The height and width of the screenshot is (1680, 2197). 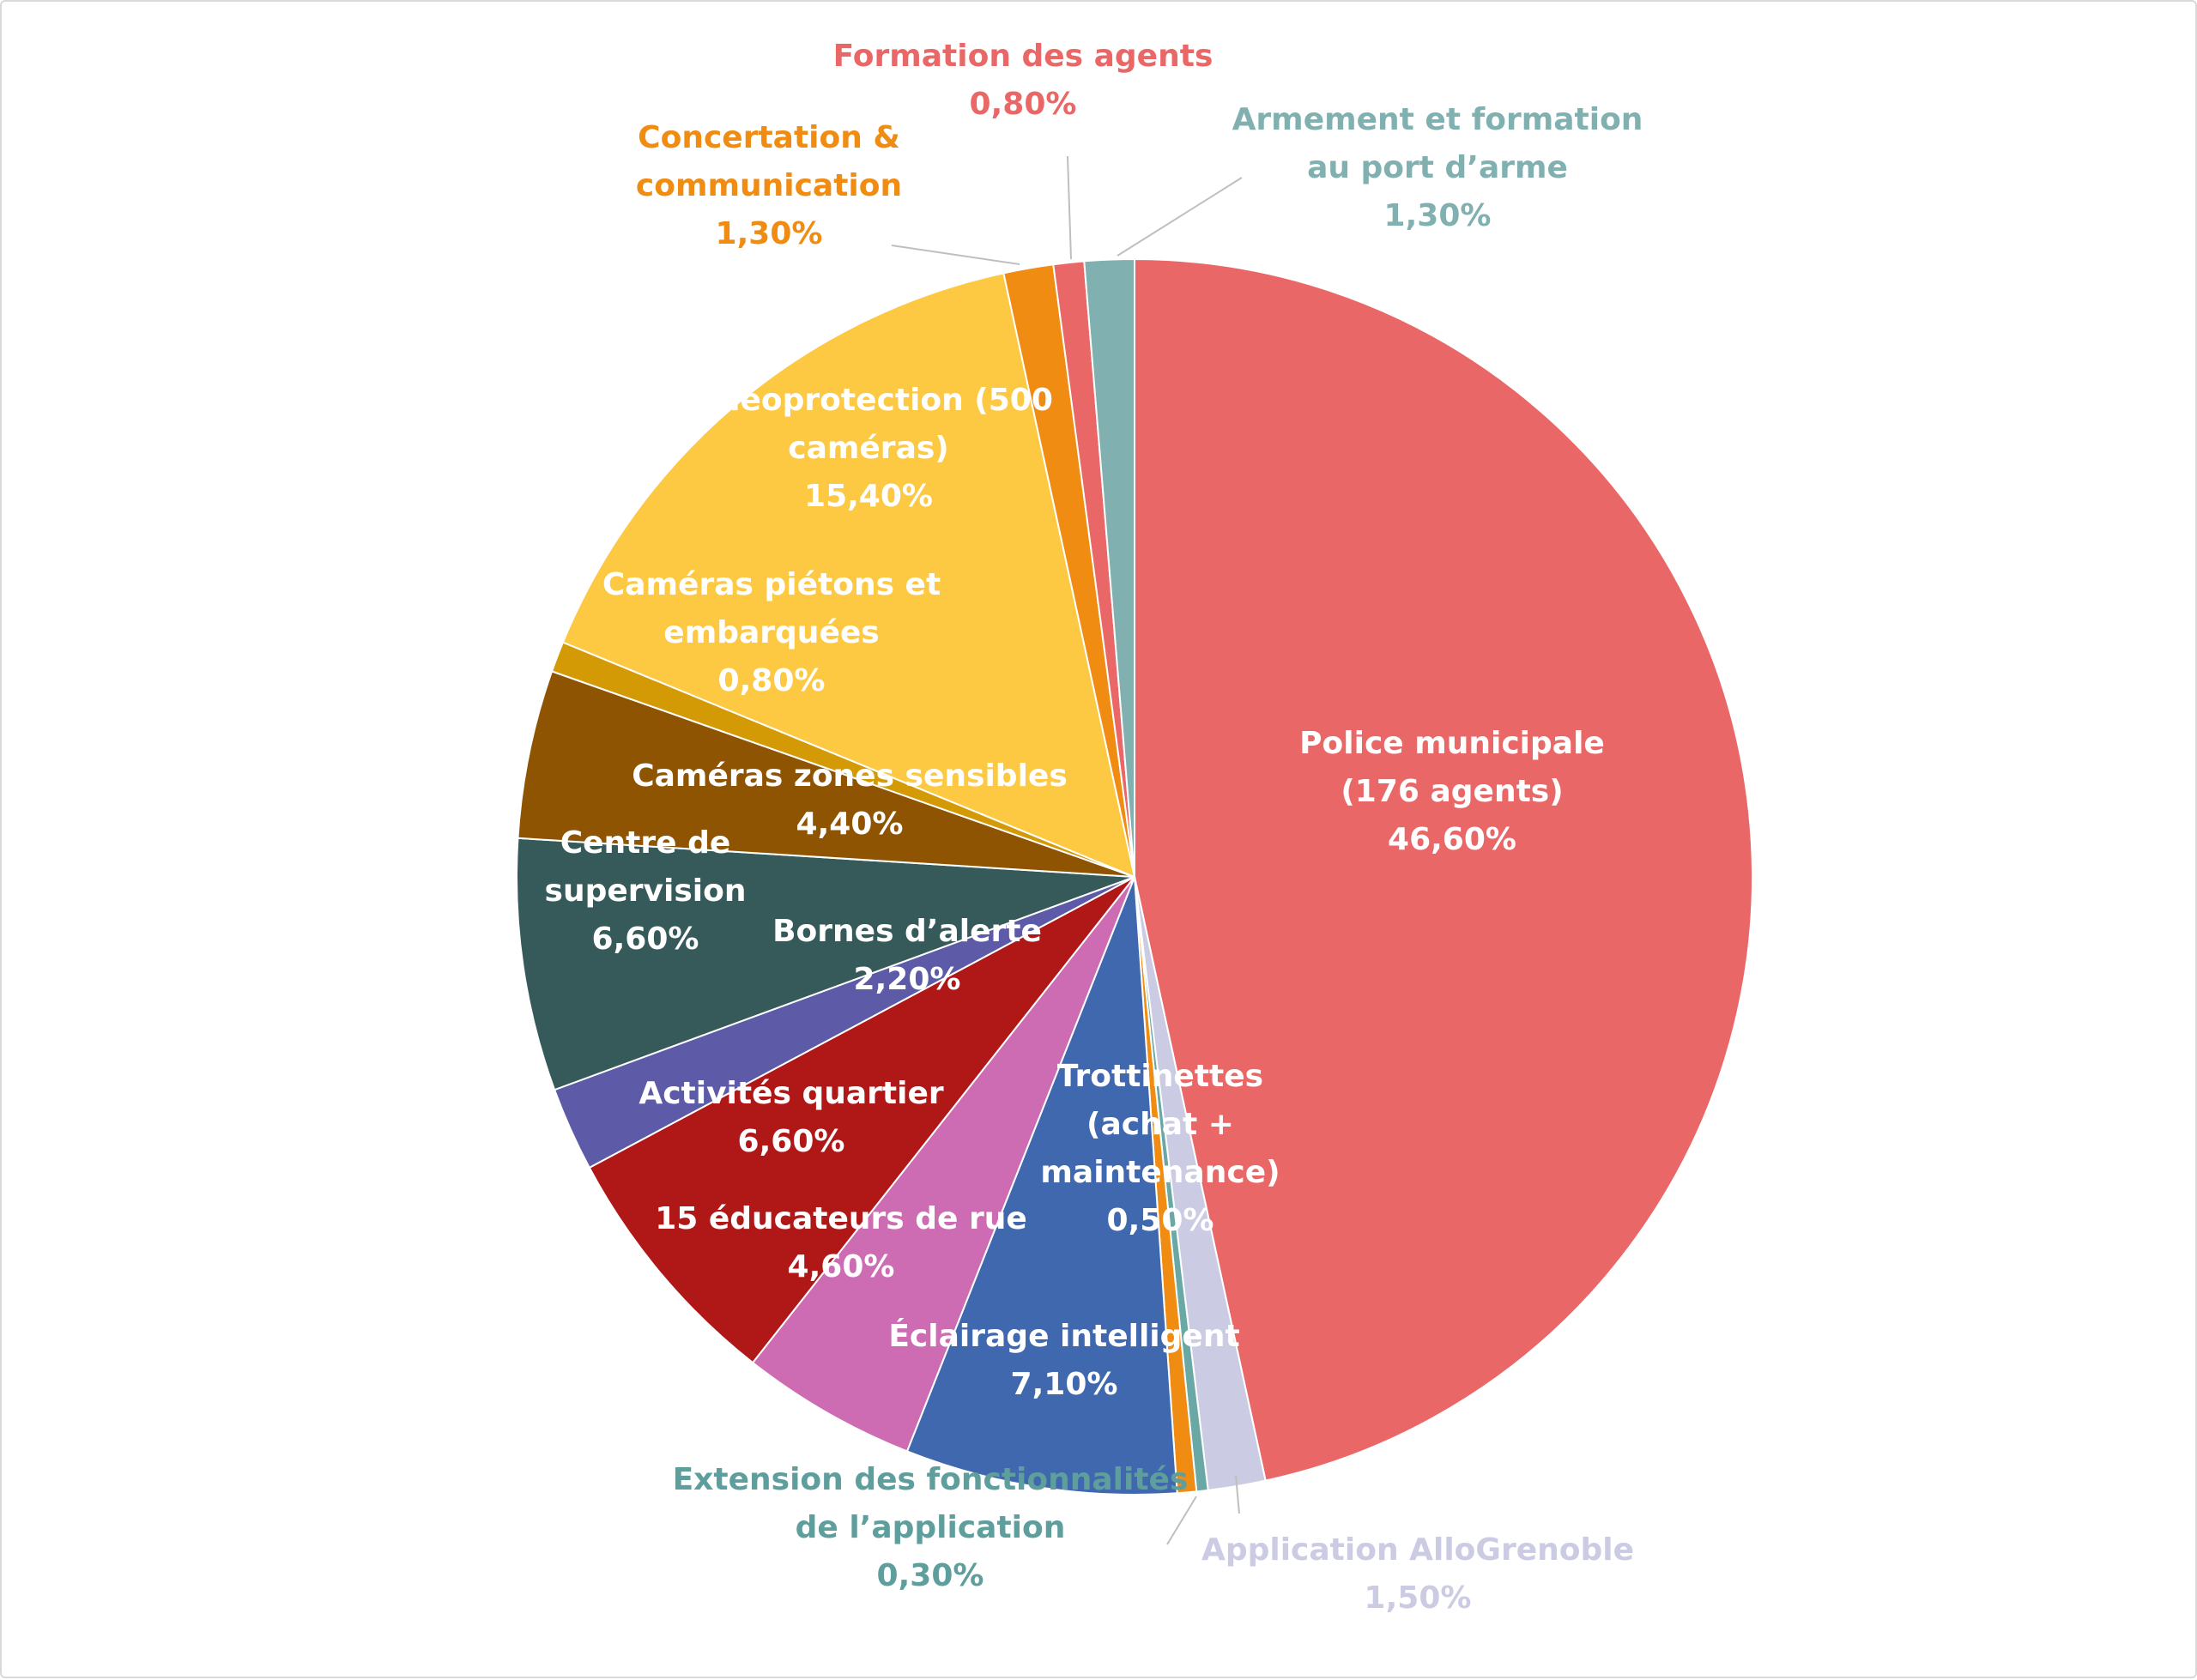 What do you see at coordinates (769, 137) in the screenshot?
I see `slice-name-label: Concertation &` at bounding box center [769, 137].